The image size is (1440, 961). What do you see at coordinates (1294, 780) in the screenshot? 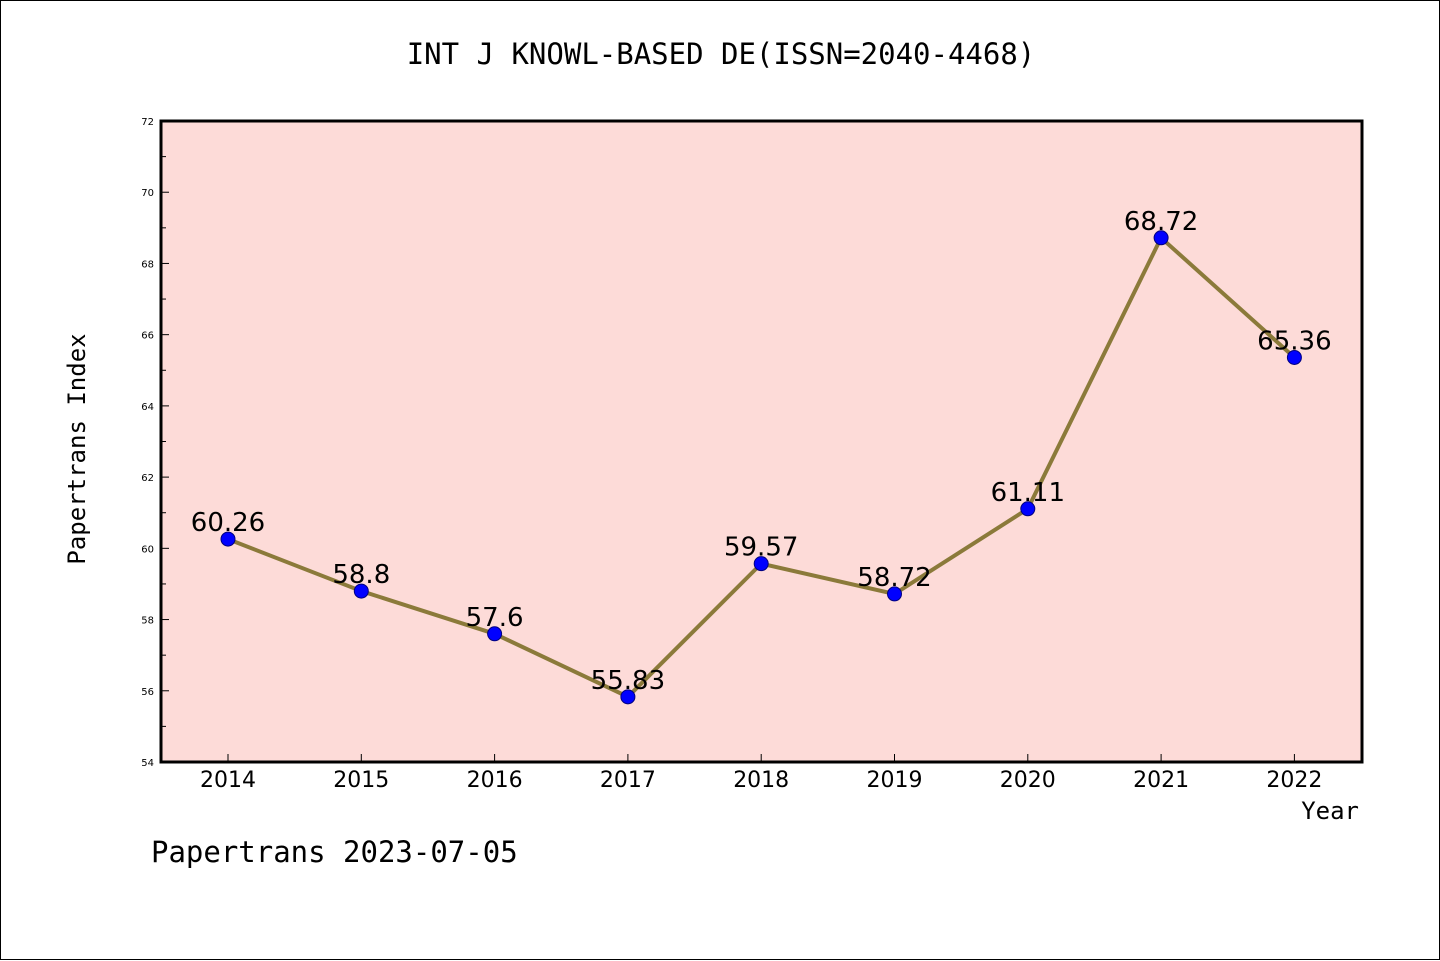
I see `x-tick-label: 2022` at bounding box center [1294, 780].